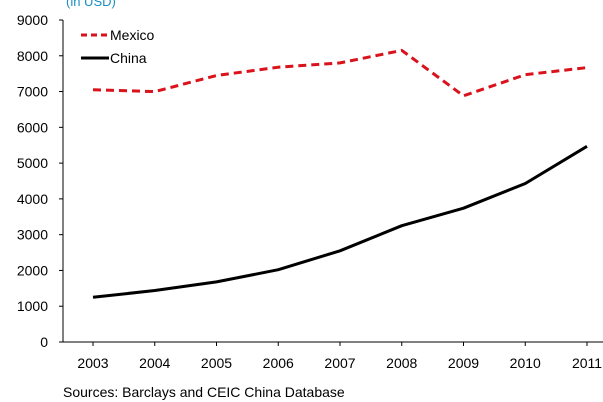 Image resolution: width=603 pixels, height=402 pixels. What do you see at coordinates (32, 306) in the screenshot?
I see `y-tick-label: 1000` at bounding box center [32, 306].